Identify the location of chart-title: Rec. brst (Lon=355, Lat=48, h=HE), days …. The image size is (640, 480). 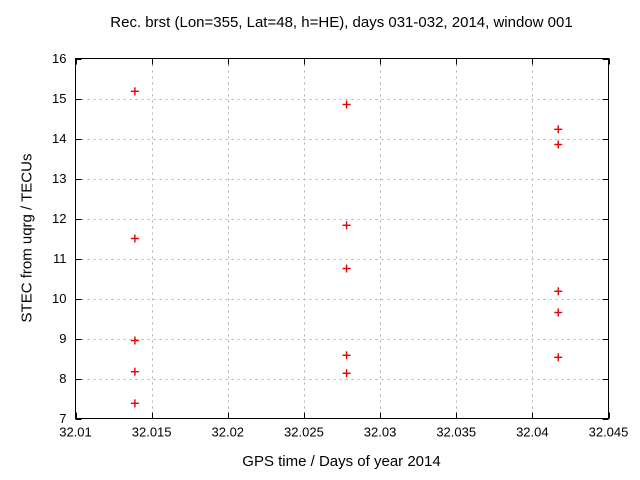
(341, 22).